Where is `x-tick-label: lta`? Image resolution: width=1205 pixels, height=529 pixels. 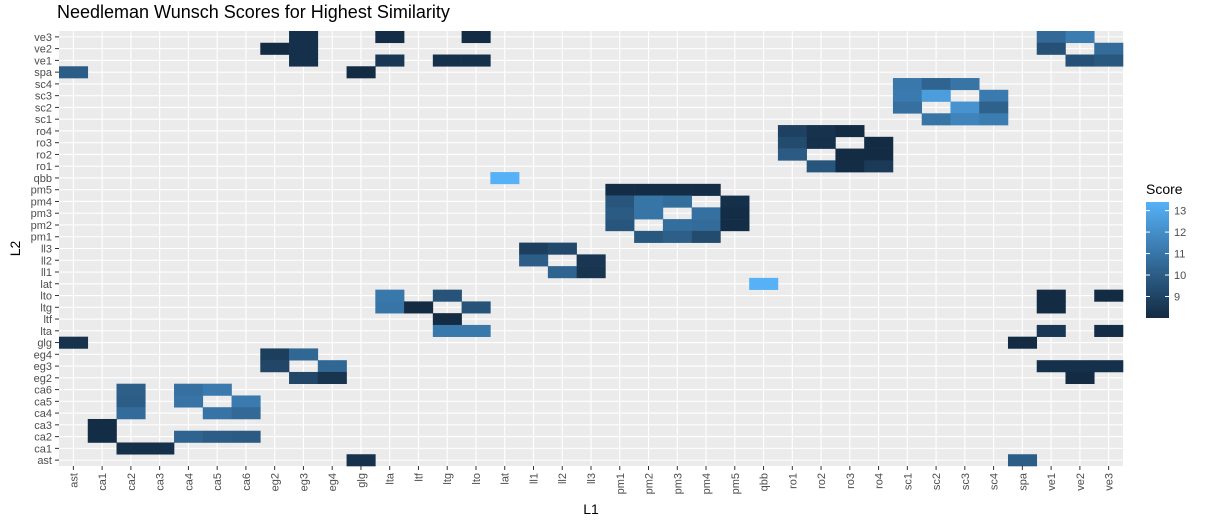 x-tick-label: lta is located at coordinates (391, 478).